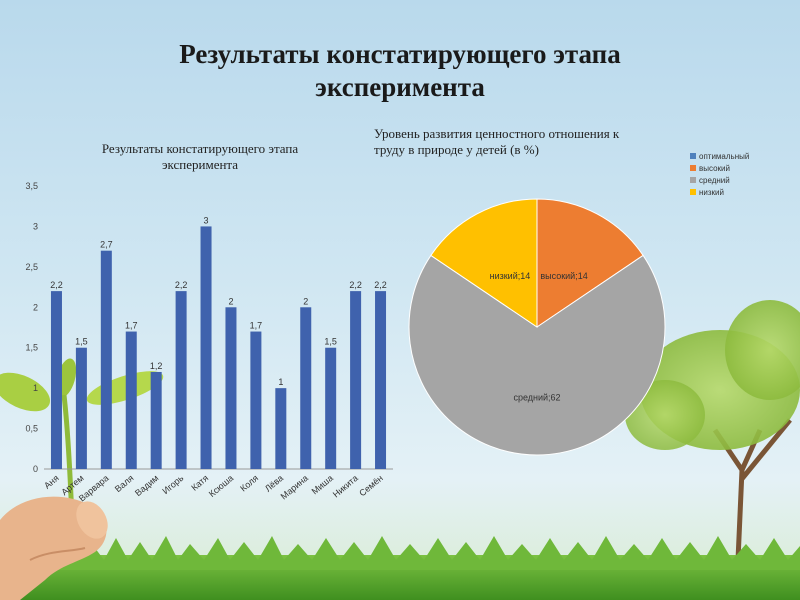  What do you see at coordinates (31, 186) in the screenshot?
I see `y-tick-label: 3,5` at bounding box center [31, 186].